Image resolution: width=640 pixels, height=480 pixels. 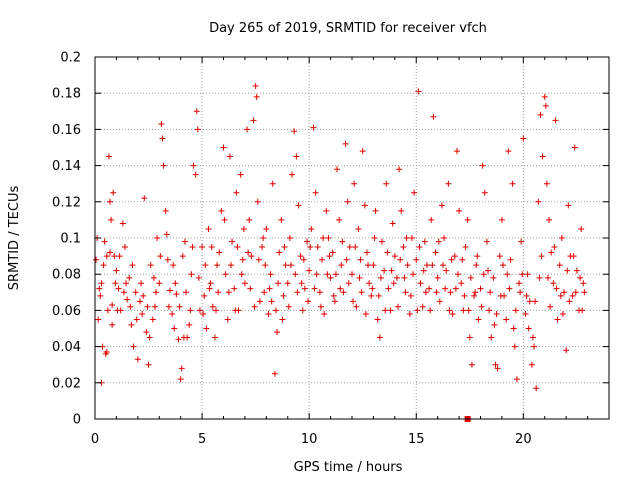 What do you see at coordinates (348, 467) in the screenshot?
I see `x-axis-title: GPS time / hours` at bounding box center [348, 467].